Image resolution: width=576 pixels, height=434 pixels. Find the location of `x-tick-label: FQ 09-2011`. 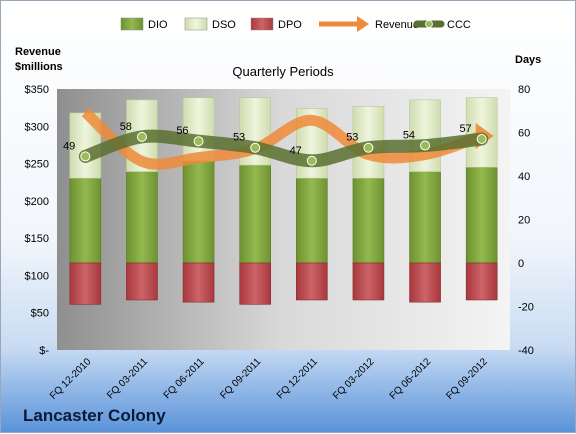

x-tick-label: FQ 09-2011 is located at coordinates (240, 378).